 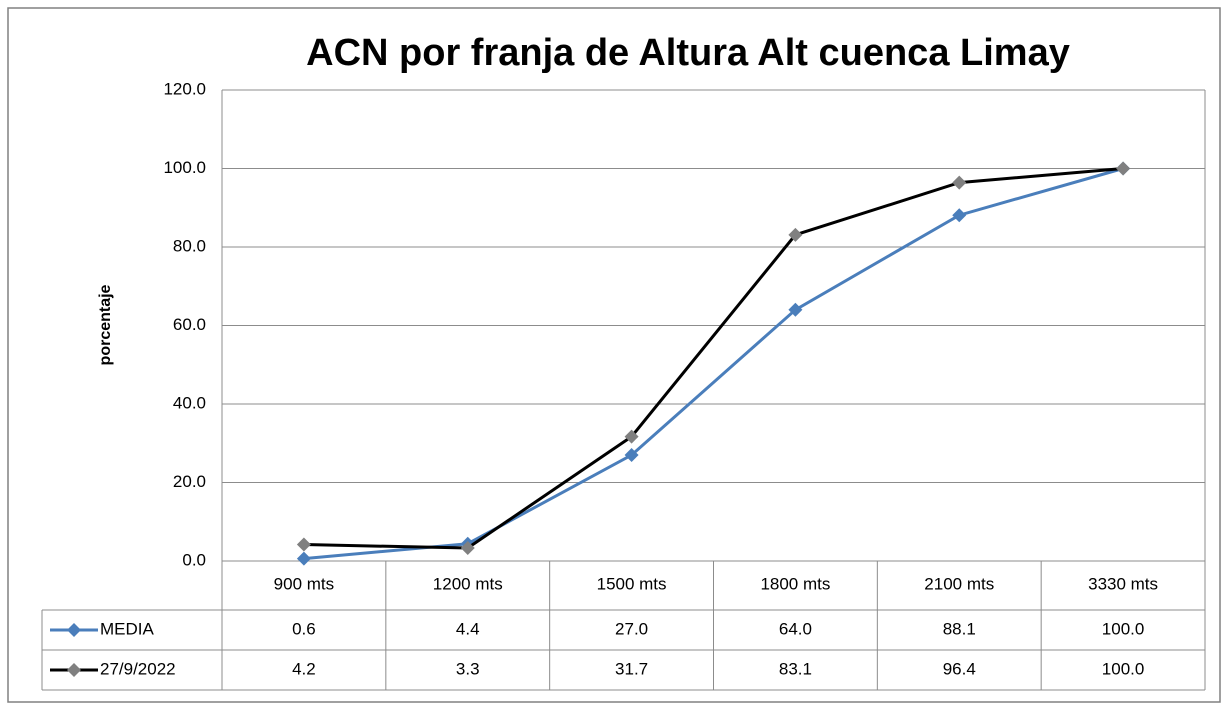 I want to click on x-tick-label: 2100 mts, so click(x=959, y=583).